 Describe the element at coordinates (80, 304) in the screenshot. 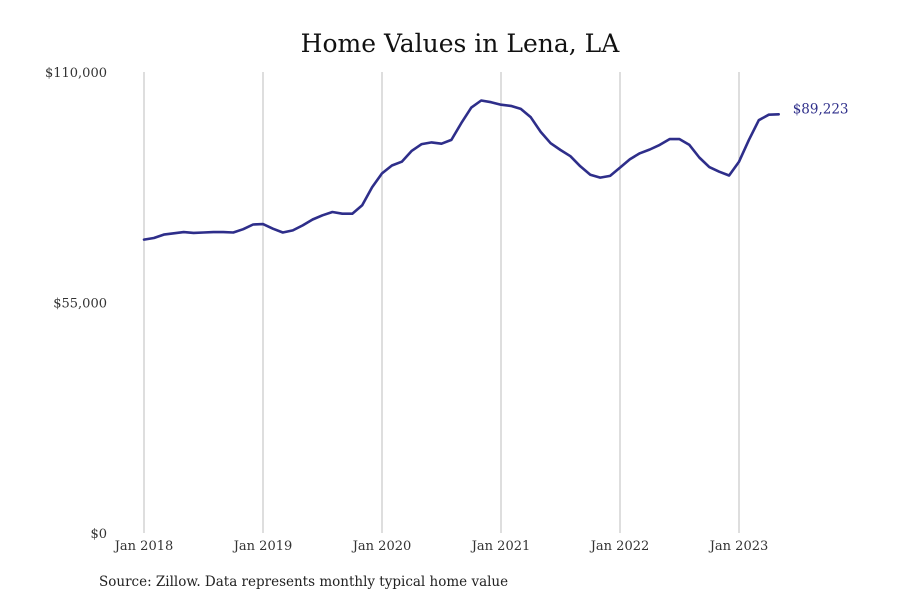

I see `y-tick-label: $55,000` at that location.